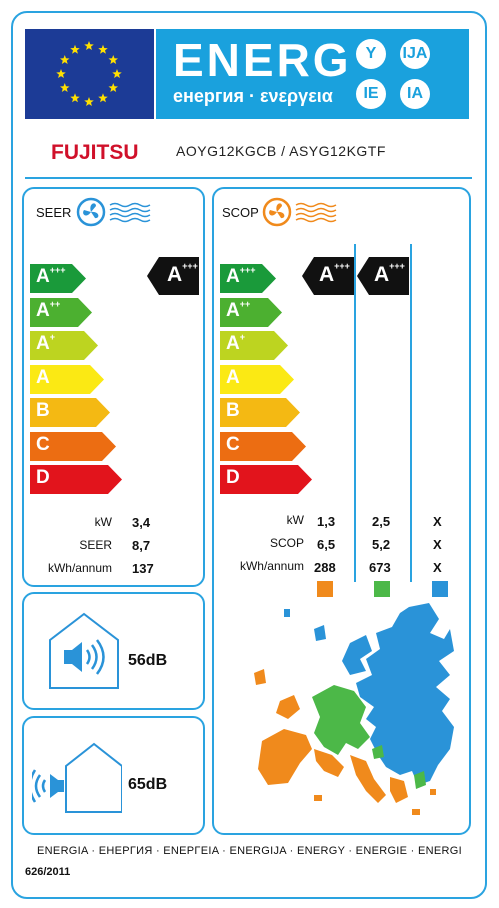 Image resolution: width=499 pixels, height=908 pixels. I want to click on heating-title: SCOP, so click(240, 212).